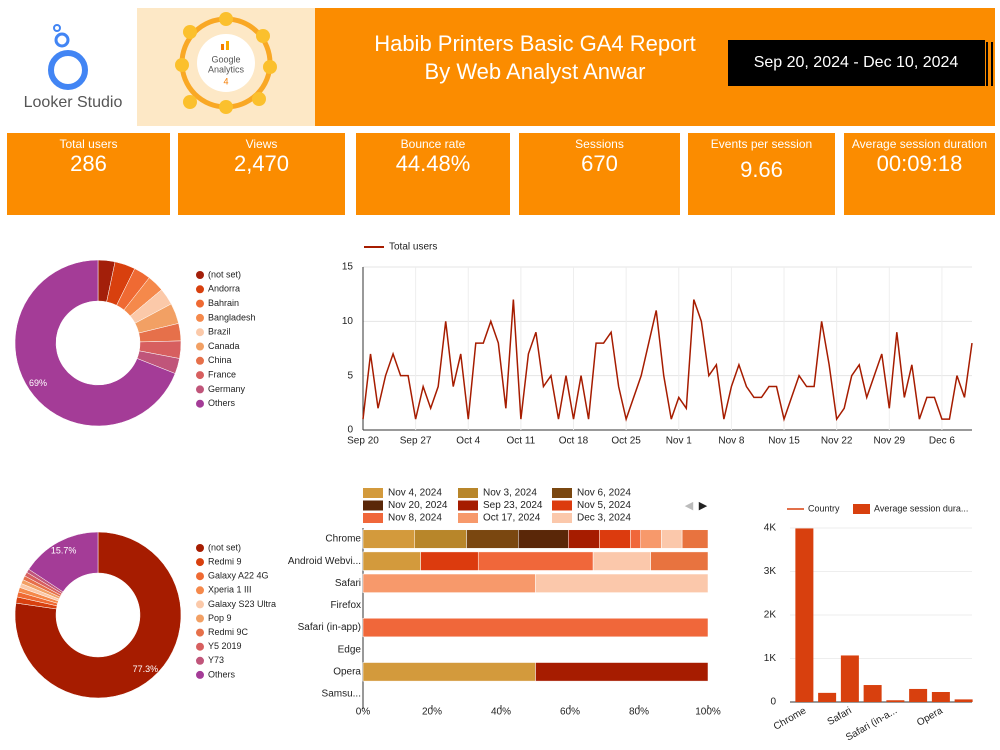 Image resolution: width=1000 pixels, height=750 pixels. What do you see at coordinates (329, 627) in the screenshot?
I see `y-tick-label: Safari (in-app)` at bounding box center [329, 627].